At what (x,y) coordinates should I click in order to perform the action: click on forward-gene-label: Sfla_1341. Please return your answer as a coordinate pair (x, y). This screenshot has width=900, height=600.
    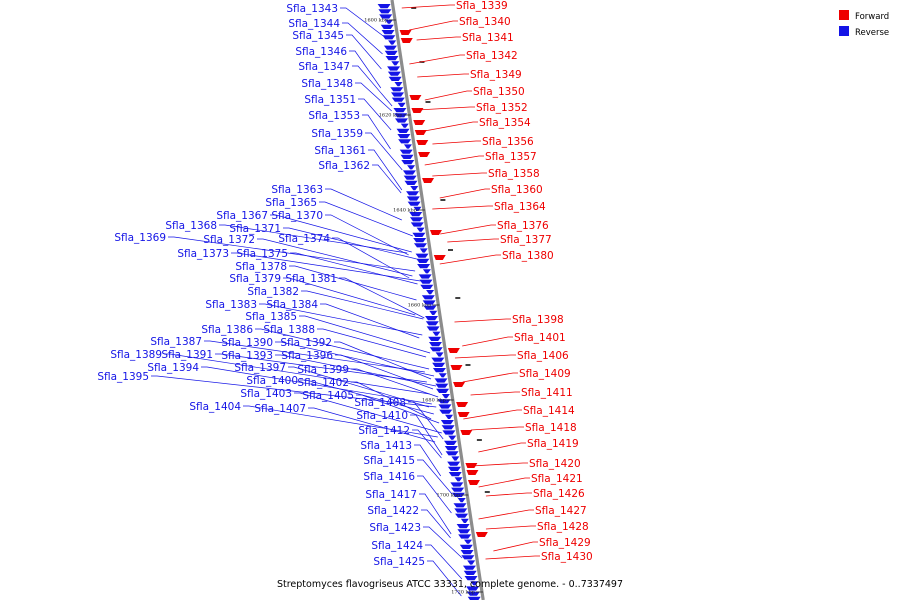
    Looking at the image, I should click on (488, 38).